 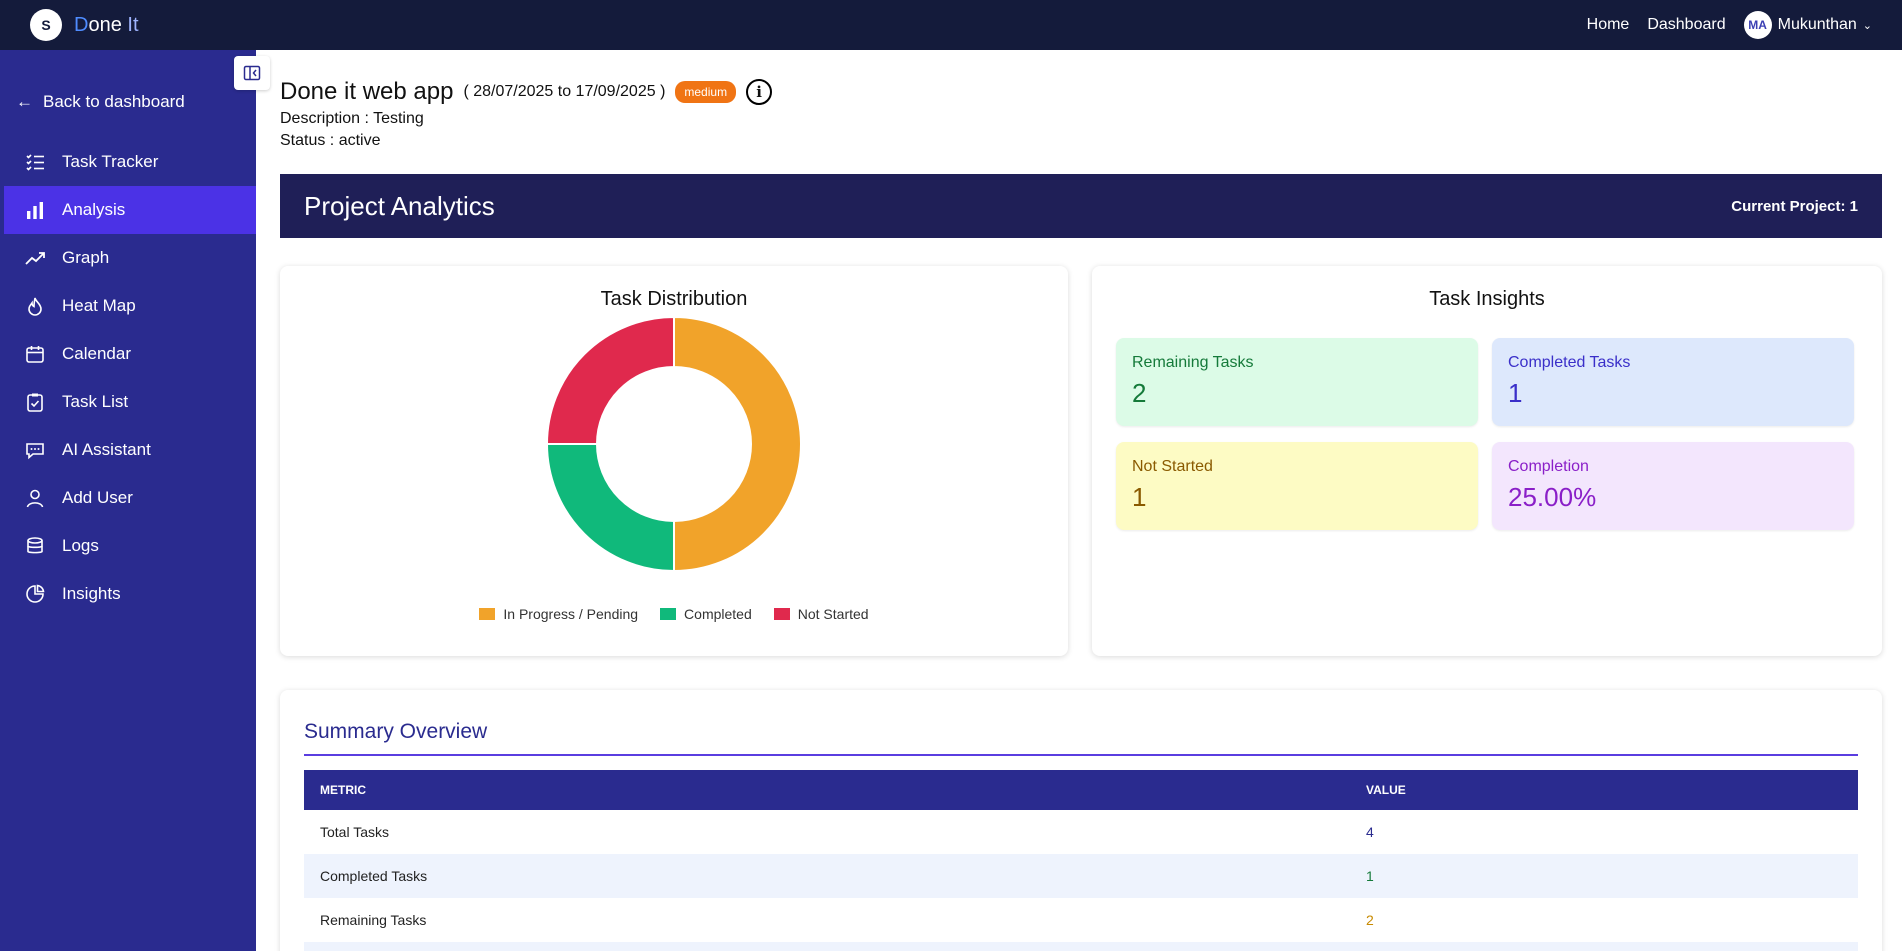 I want to click on sidebar-item-task-list: Task List, so click(x=130, y=402).